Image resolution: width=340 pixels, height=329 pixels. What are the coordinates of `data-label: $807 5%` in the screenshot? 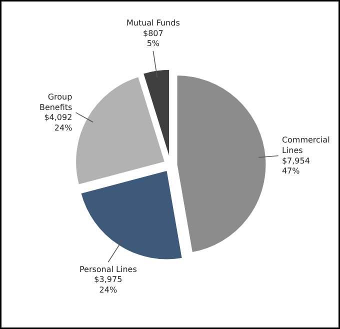 It's located at (153, 38).